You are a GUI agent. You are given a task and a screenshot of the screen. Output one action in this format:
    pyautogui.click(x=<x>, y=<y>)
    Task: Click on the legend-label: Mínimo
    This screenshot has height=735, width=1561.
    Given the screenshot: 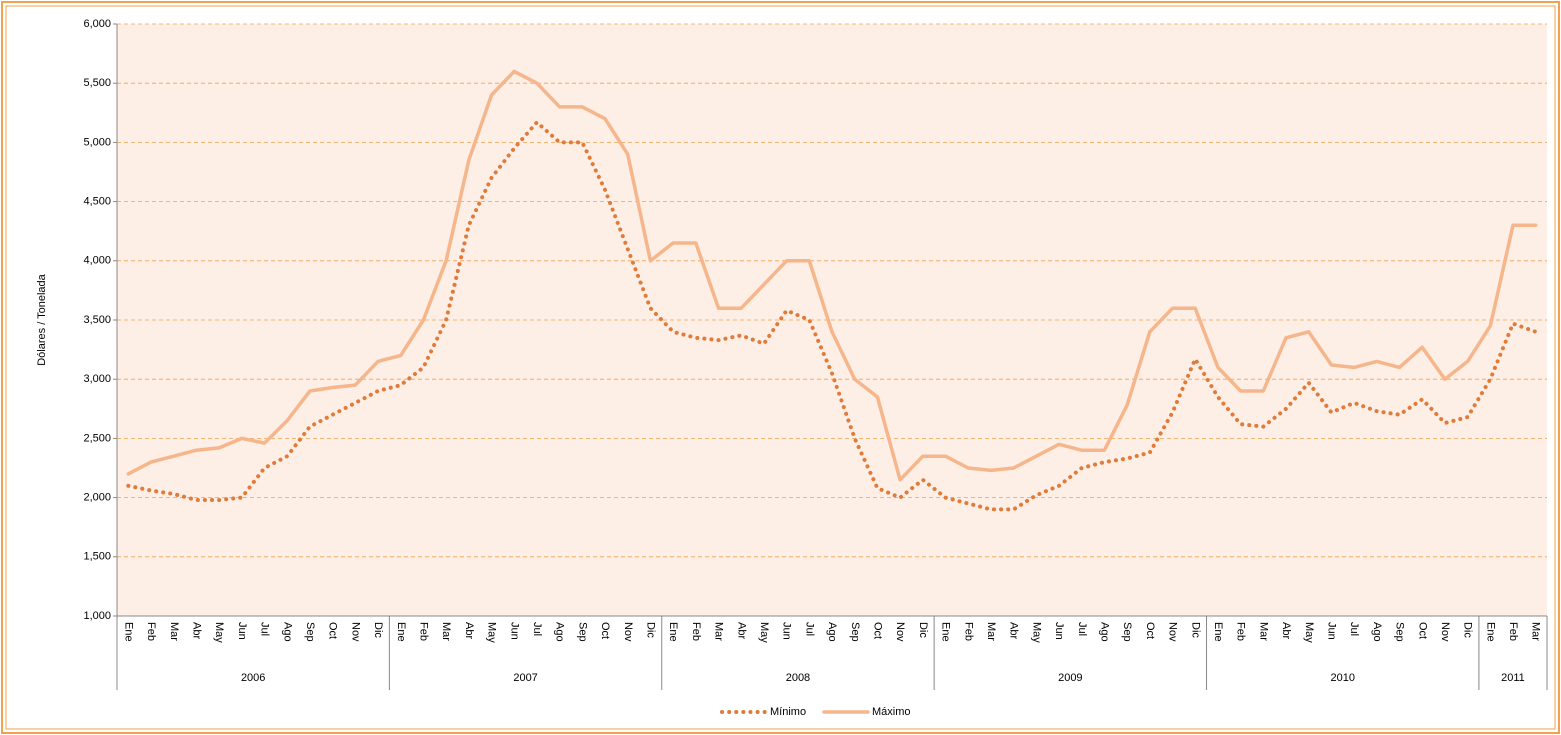 What is the action you would take?
    pyautogui.click(x=788, y=712)
    